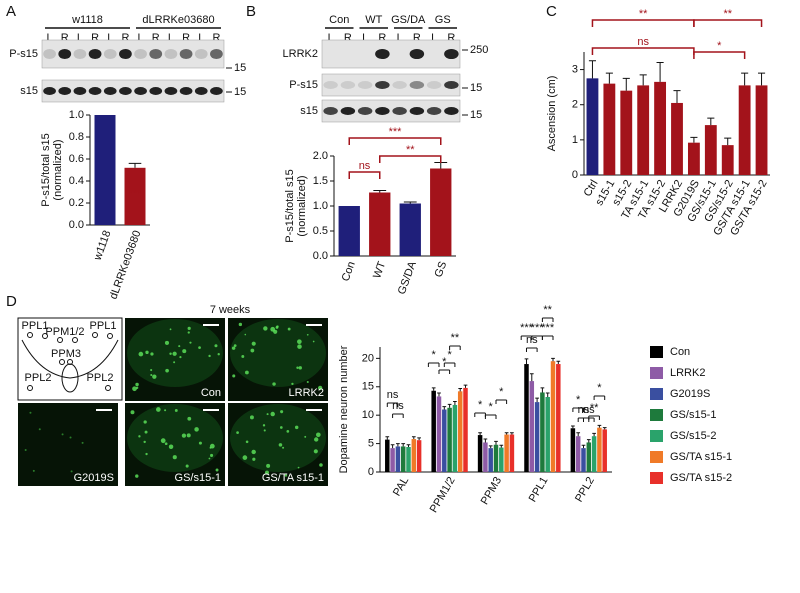 The height and width of the screenshot is (593, 800). What do you see at coordinates (76, 159) in the screenshot?
I see `y-tick-label: 0.6` at bounding box center [76, 159].